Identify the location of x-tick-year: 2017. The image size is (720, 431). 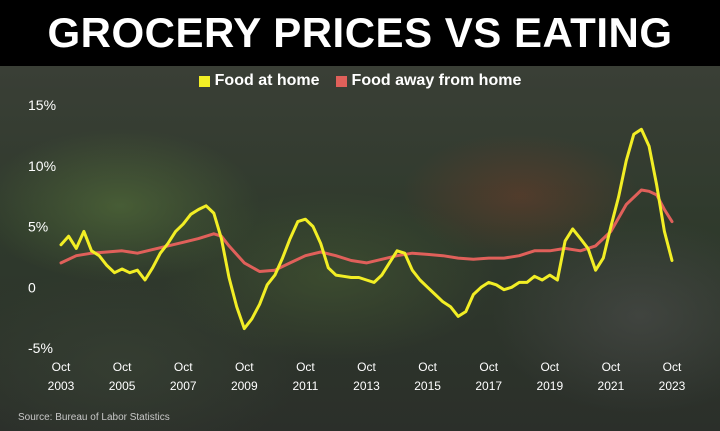
(488, 386).